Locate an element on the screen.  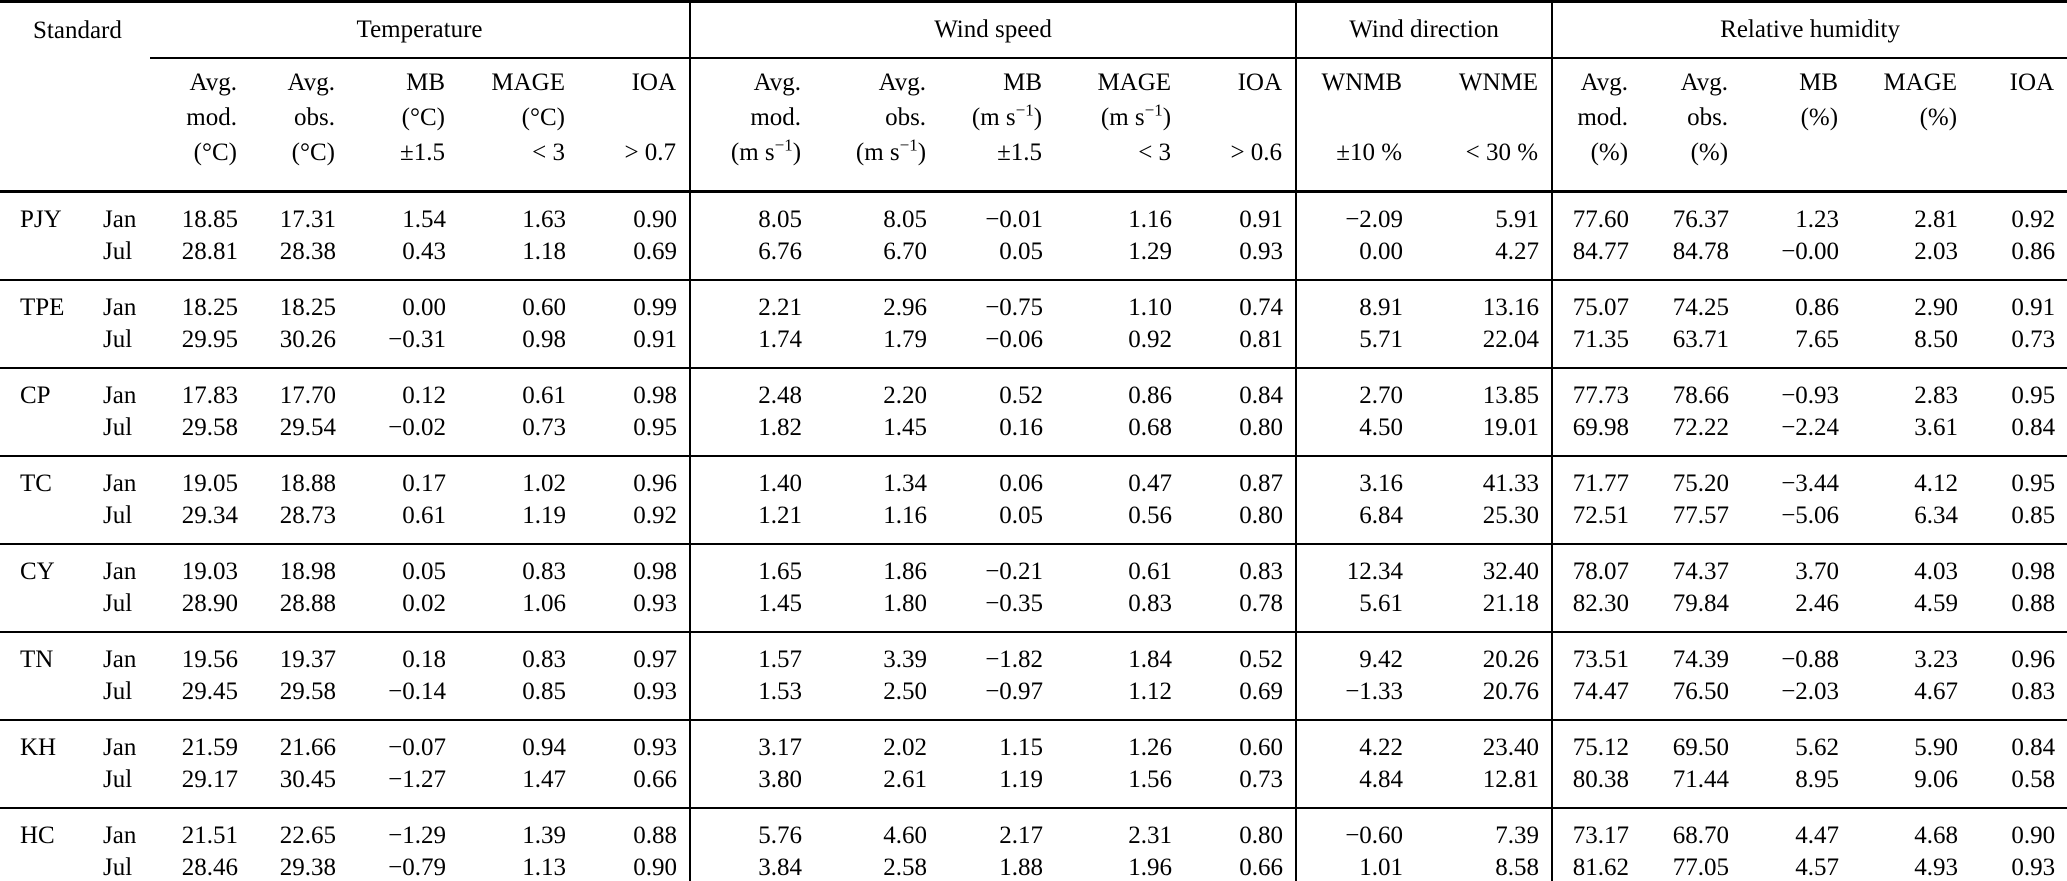
temperature-value: −1.27 is located at coordinates (417, 779).